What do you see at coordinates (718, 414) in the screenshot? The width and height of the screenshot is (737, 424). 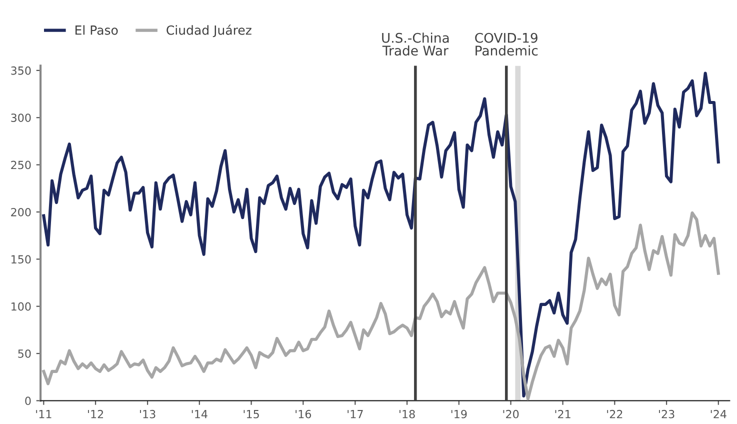 I see `x-tick-label: '24` at bounding box center [718, 414].